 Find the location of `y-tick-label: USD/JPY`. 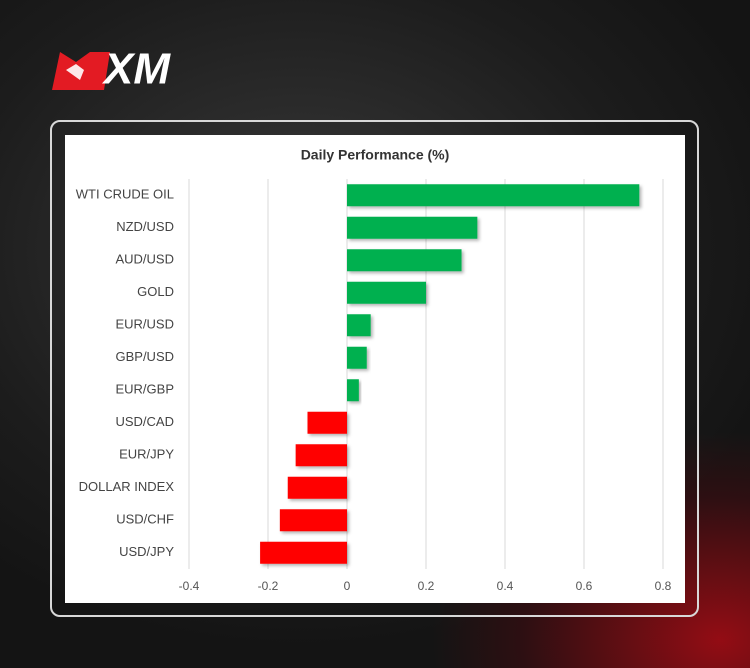

y-tick-label: USD/JPY is located at coordinates (146, 551).